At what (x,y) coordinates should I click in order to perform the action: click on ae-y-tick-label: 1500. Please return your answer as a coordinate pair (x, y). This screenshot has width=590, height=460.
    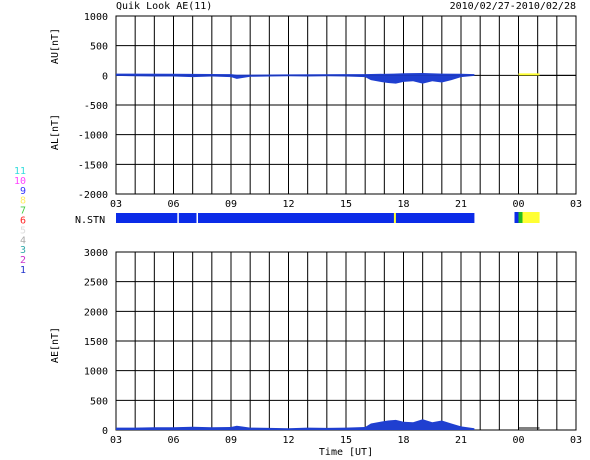
    Looking at the image, I should click on (96, 342).